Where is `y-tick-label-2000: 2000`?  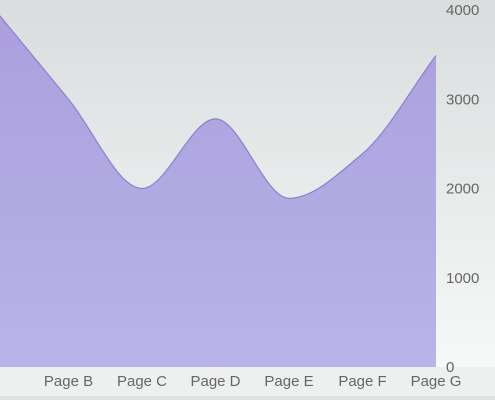 y-tick-label-2000: 2000 is located at coordinates (462, 189).